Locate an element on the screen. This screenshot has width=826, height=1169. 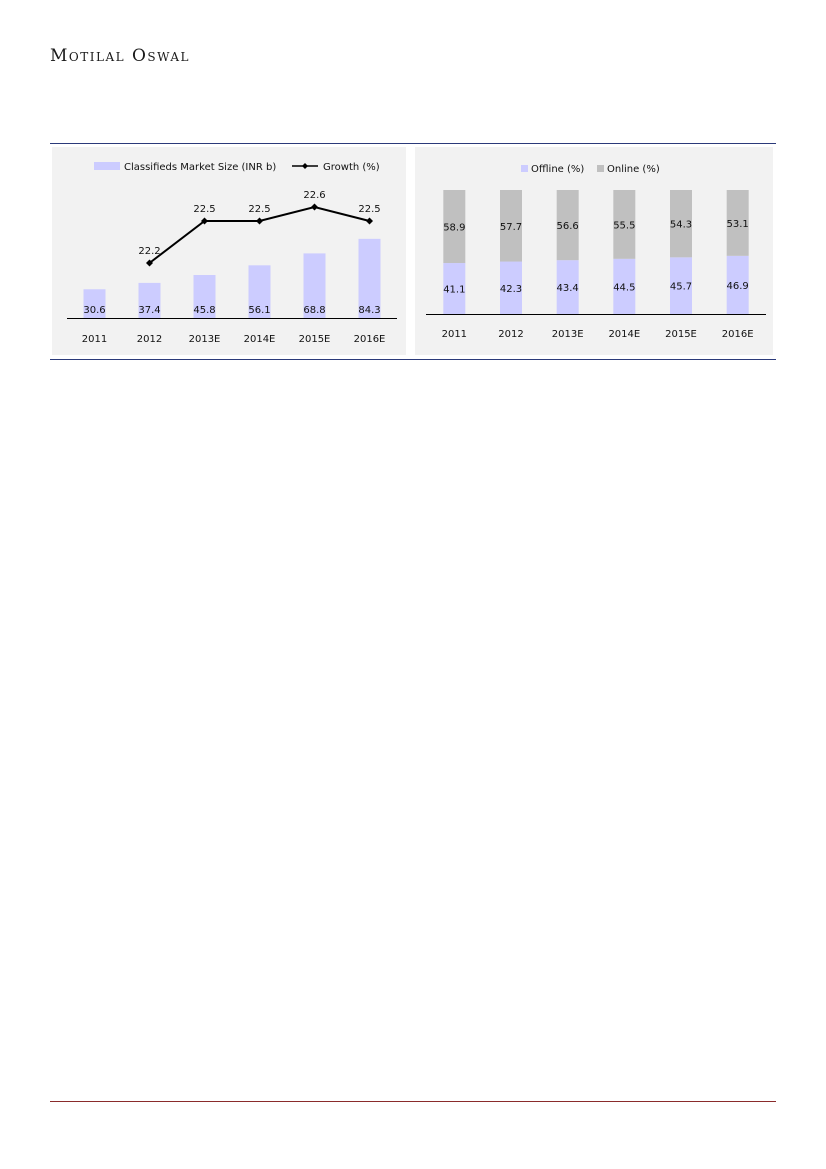
bar-market-size-2013E is located at coordinates (204, 296).